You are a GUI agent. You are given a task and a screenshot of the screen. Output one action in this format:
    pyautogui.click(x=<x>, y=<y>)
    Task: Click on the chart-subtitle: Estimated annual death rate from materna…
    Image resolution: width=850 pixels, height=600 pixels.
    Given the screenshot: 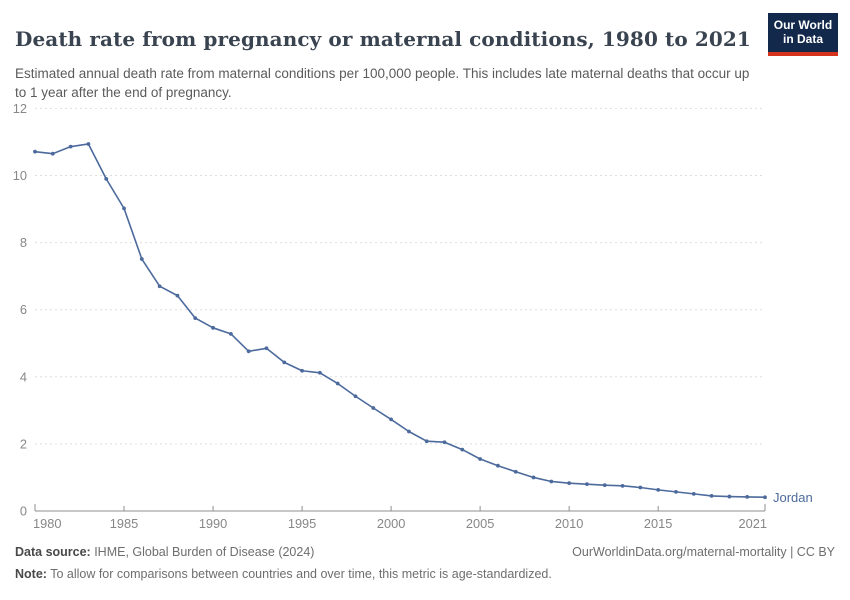 What is the action you would take?
    pyautogui.click(x=382, y=82)
    